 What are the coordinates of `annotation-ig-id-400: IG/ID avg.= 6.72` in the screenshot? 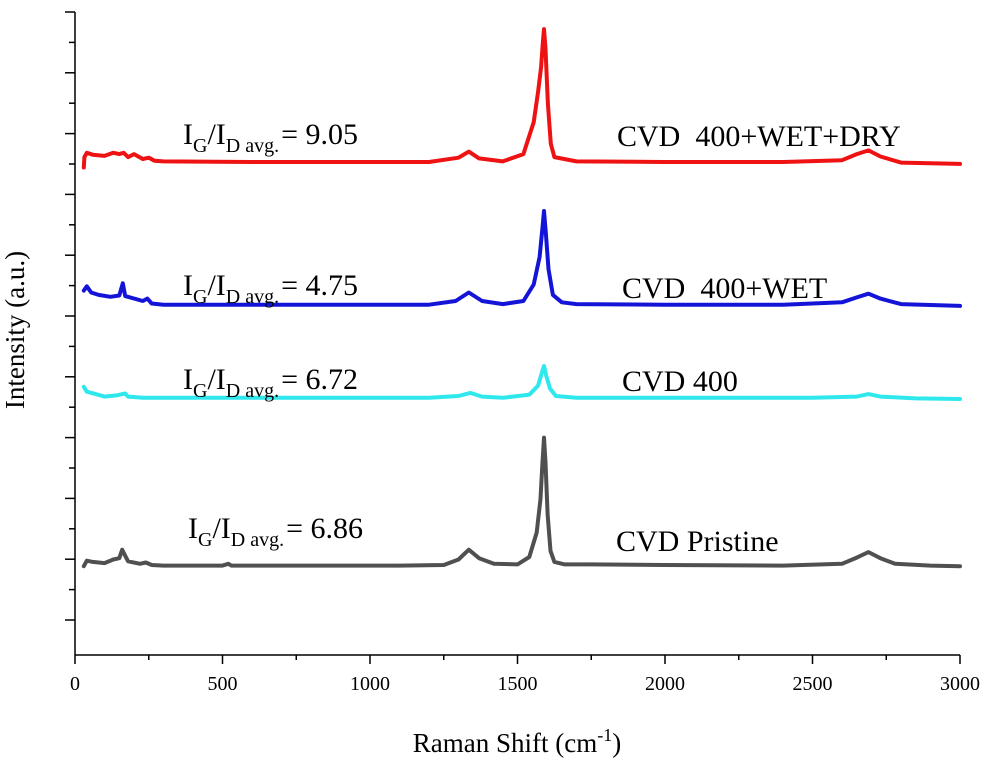 It's located at (270, 382).